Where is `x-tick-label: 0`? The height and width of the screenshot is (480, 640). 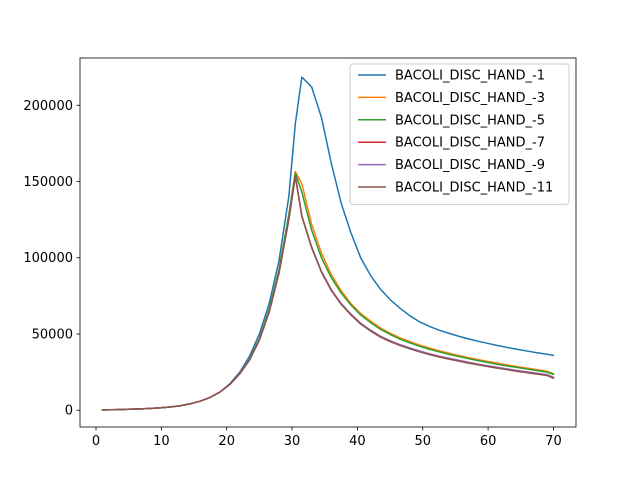
x-tick-label: 0 is located at coordinates (96, 441).